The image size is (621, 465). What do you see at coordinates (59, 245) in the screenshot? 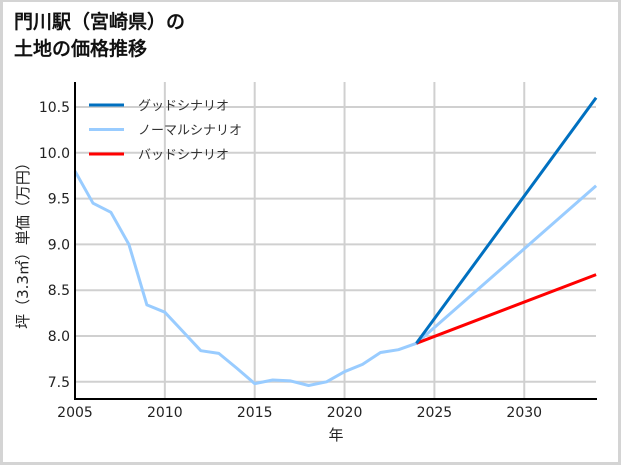
I see `y-tick-label: 9.0` at bounding box center [59, 245].